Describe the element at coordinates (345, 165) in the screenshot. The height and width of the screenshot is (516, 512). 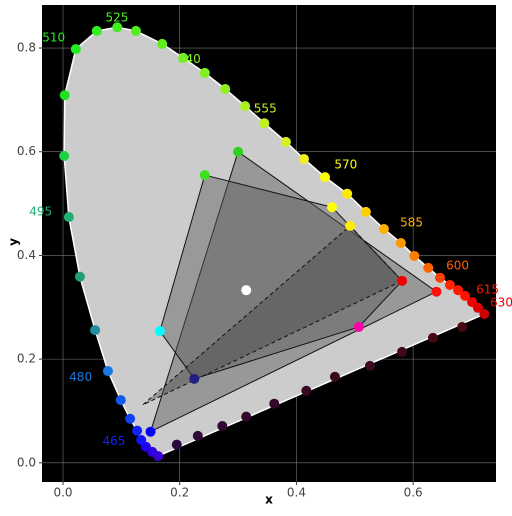
I see `wavelength-label: 570` at that location.